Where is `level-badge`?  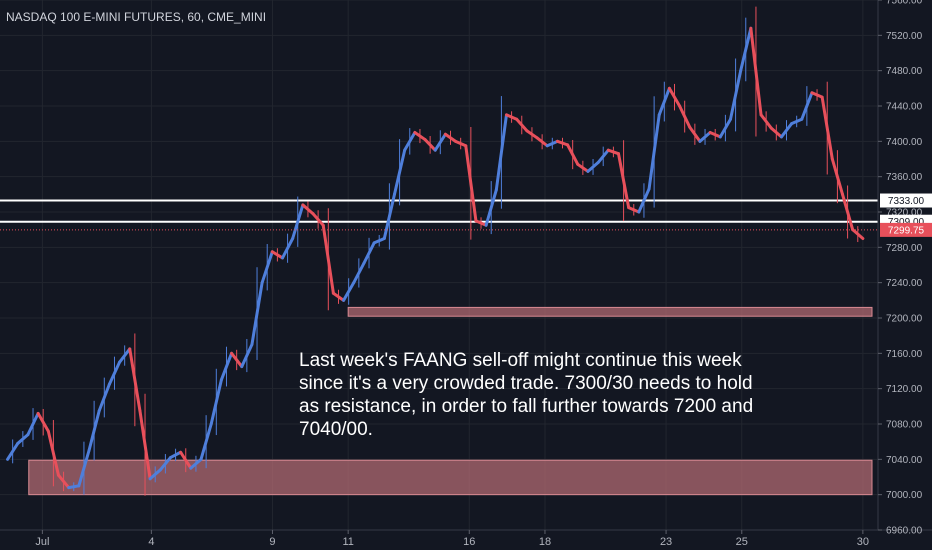 level-badge is located at coordinates (906, 200).